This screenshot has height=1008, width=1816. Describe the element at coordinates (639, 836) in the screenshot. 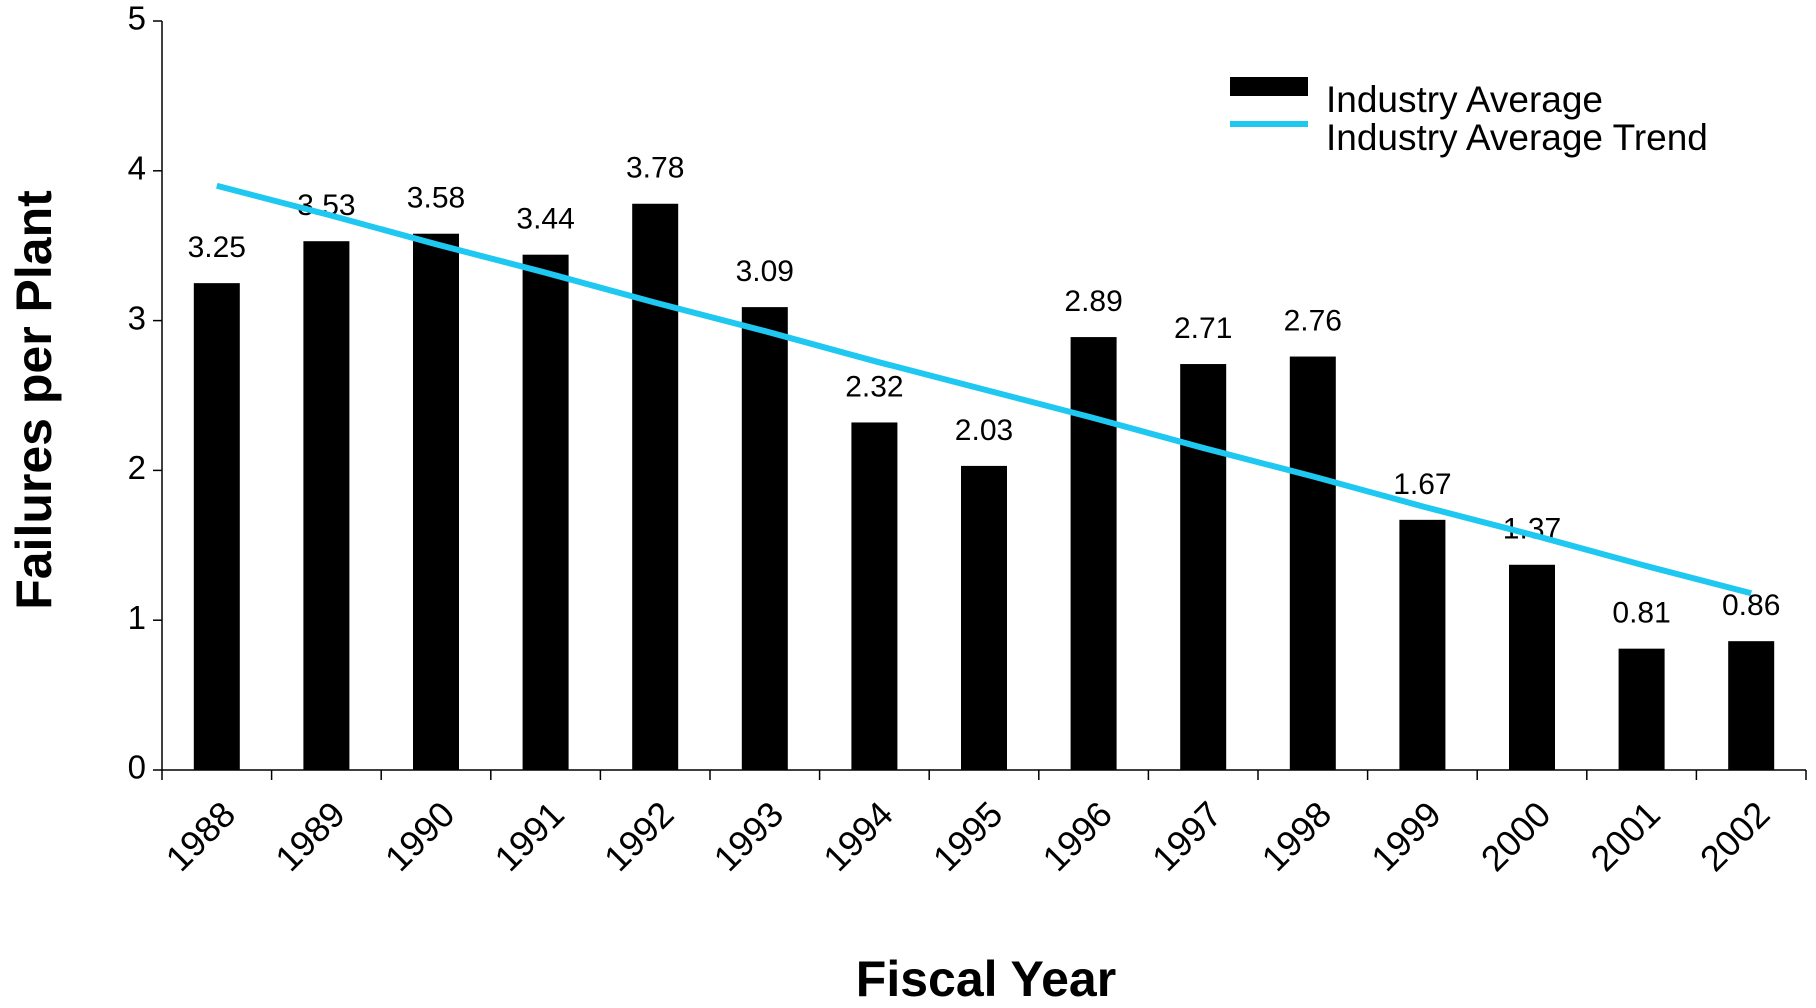

I see `x-tick-label: 1992` at that location.